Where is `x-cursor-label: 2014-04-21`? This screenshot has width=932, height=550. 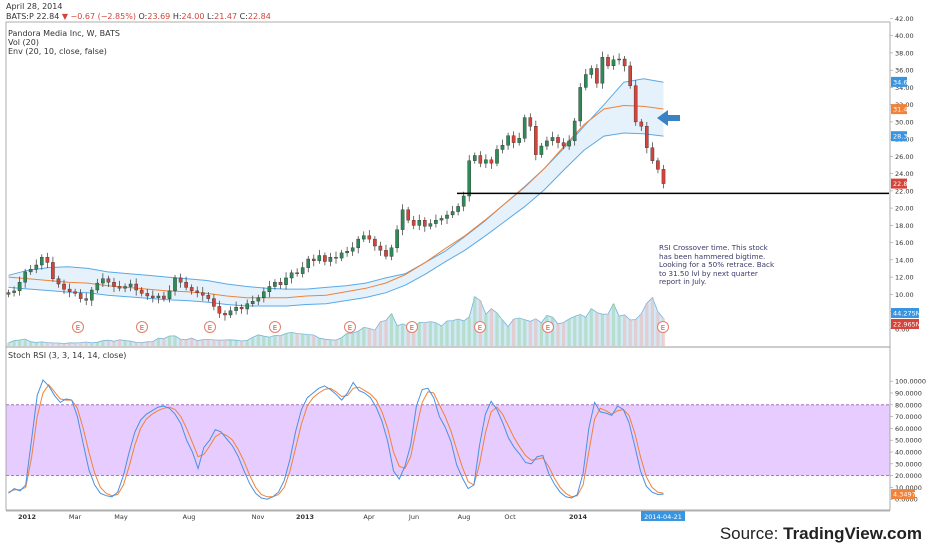
x-cursor-label: 2014-04-21 is located at coordinates (663, 517).